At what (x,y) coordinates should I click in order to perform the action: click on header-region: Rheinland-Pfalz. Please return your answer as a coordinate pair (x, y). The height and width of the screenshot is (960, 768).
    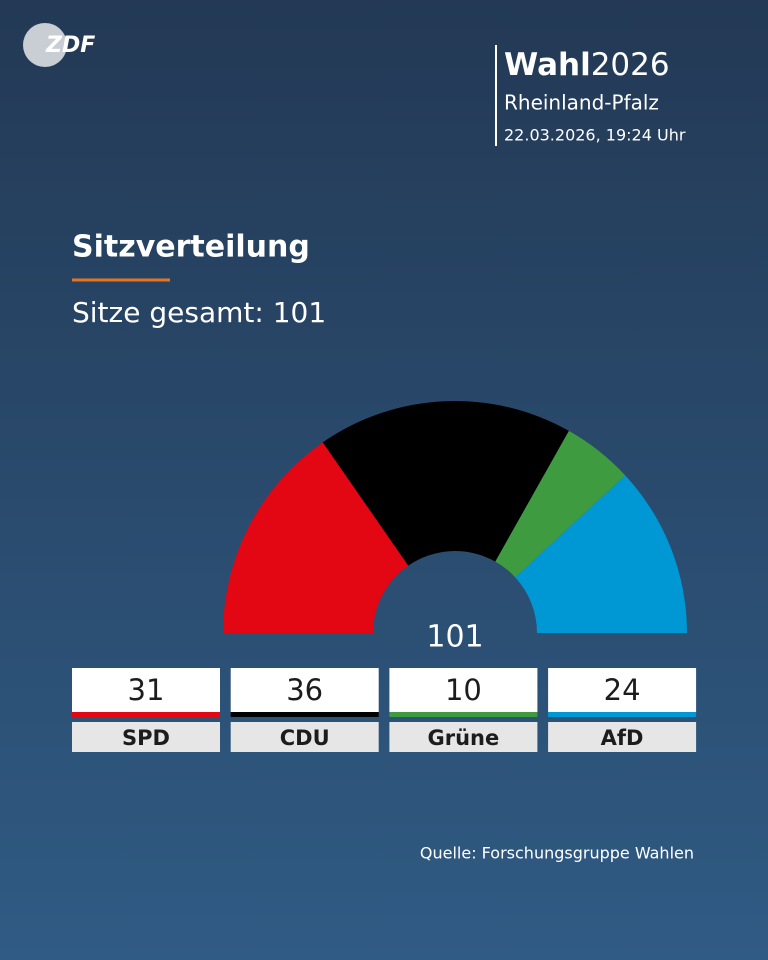
    Looking at the image, I should click on (581, 103).